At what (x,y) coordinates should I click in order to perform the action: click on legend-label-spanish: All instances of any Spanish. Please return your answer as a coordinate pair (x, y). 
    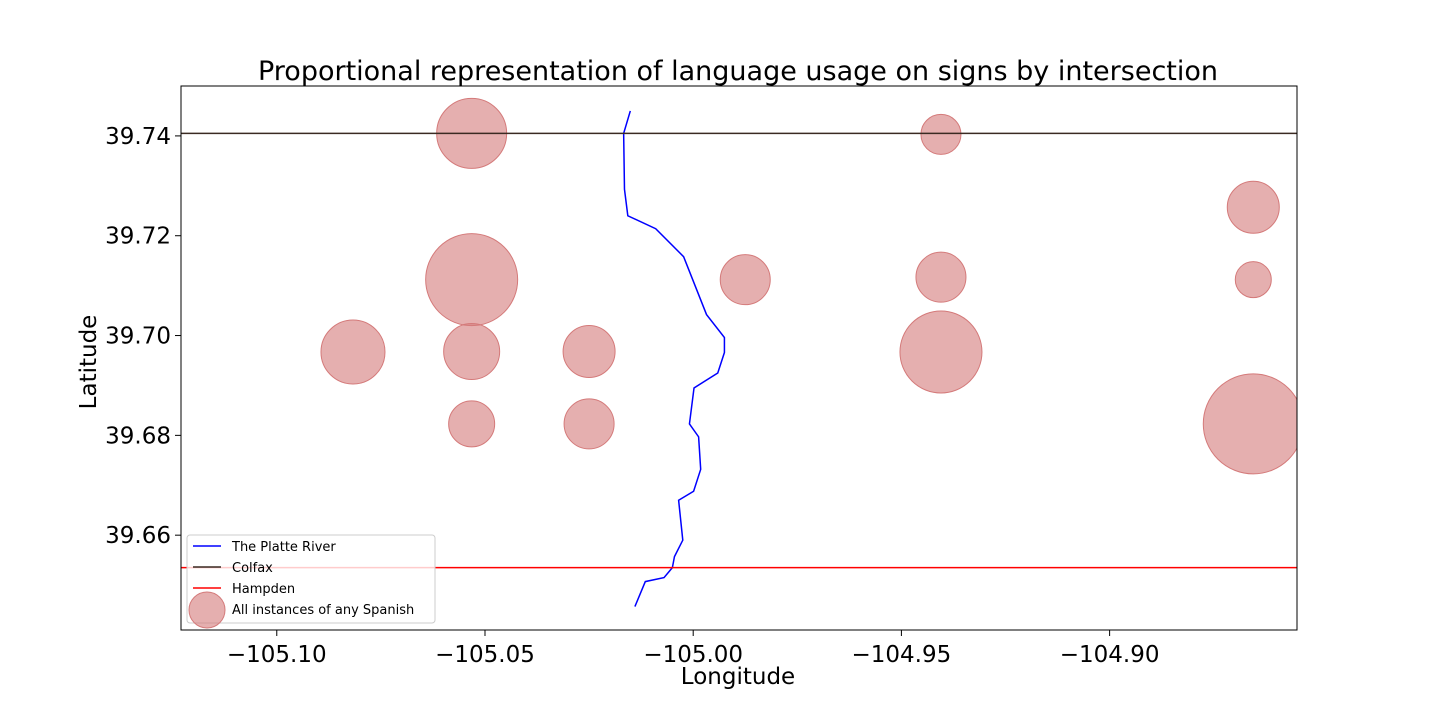
    Looking at the image, I should click on (323, 610).